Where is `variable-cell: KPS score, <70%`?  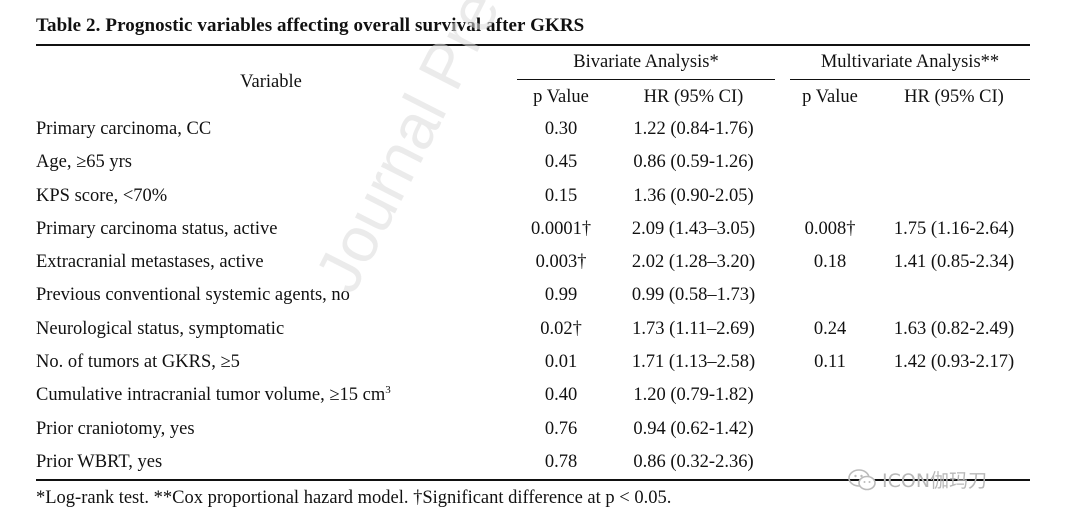 variable-cell: KPS score, <70% is located at coordinates (102, 195).